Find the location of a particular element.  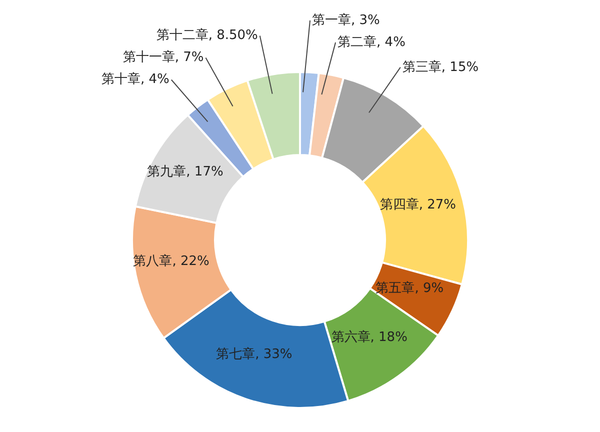

slice-label: 第一章, 3% is located at coordinates (346, 20).